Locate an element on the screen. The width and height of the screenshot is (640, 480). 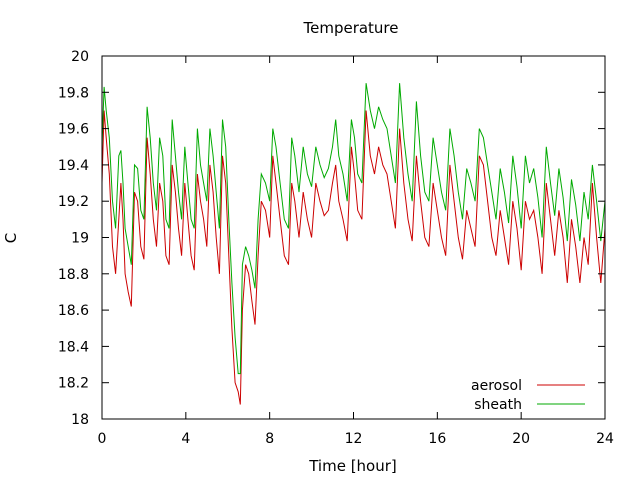
x-axis-label: Time [hour] is located at coordinates (352, 466).